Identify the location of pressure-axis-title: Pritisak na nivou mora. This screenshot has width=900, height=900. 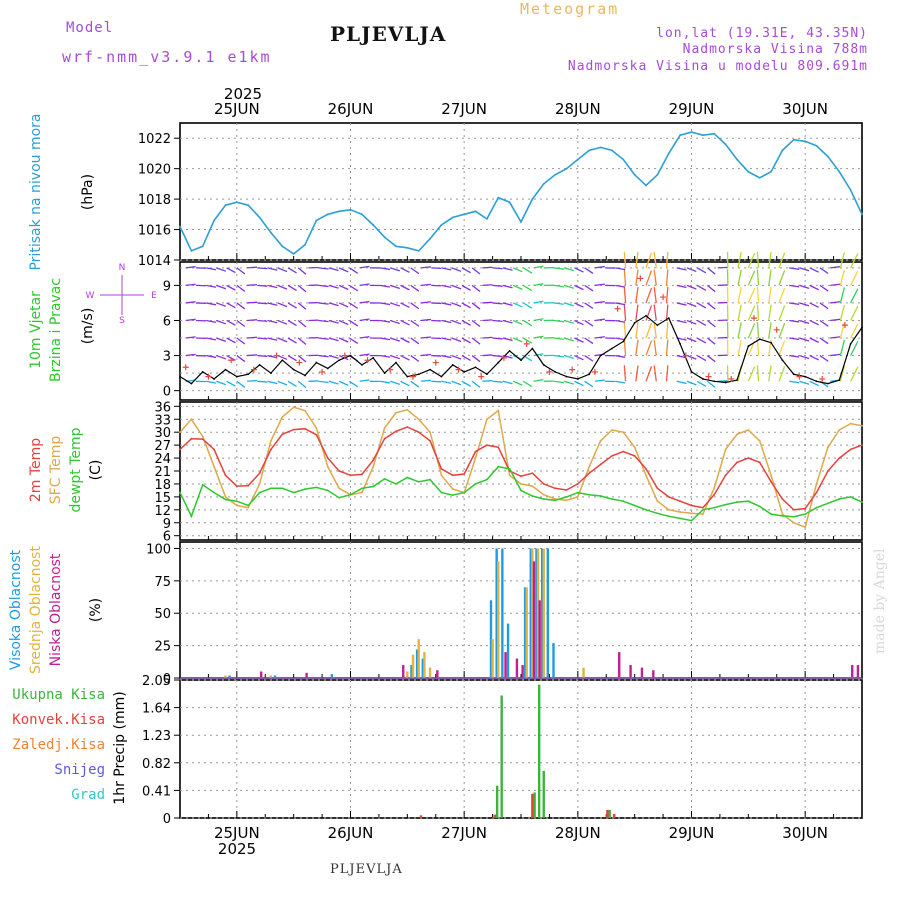
(36, 191).